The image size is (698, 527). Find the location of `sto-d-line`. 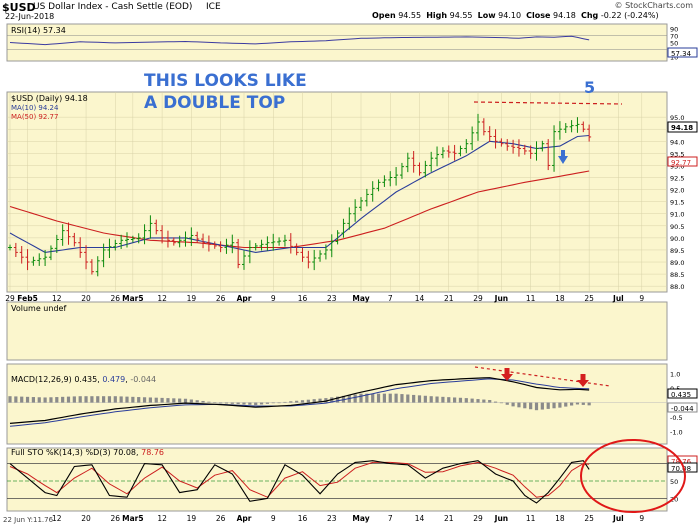

sto-d-line is located at coordinates (299, 479).